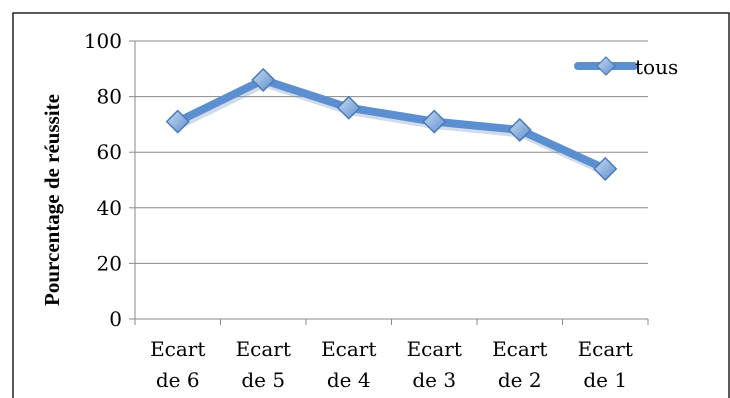 The height and width of the screenshot is (398, 730). I want to click on legend-label: tous, so click(656, 67).